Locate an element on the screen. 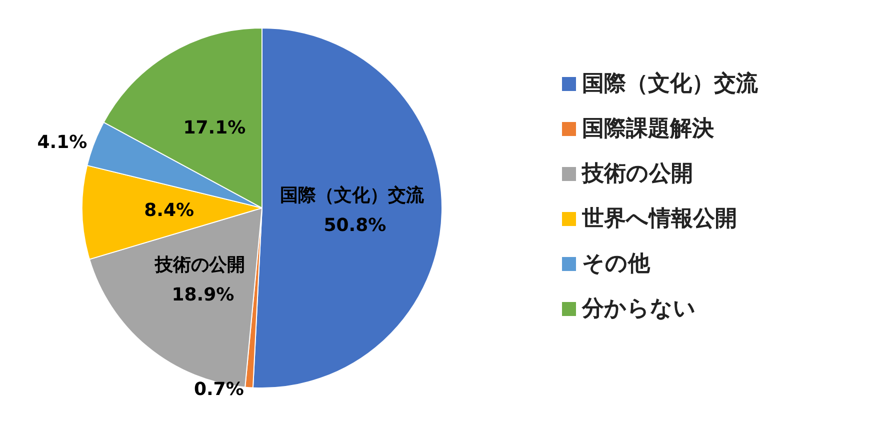 The width and height of the screenshot is (889, 438). legend-label: その他 is located at coordinates (616, 264).